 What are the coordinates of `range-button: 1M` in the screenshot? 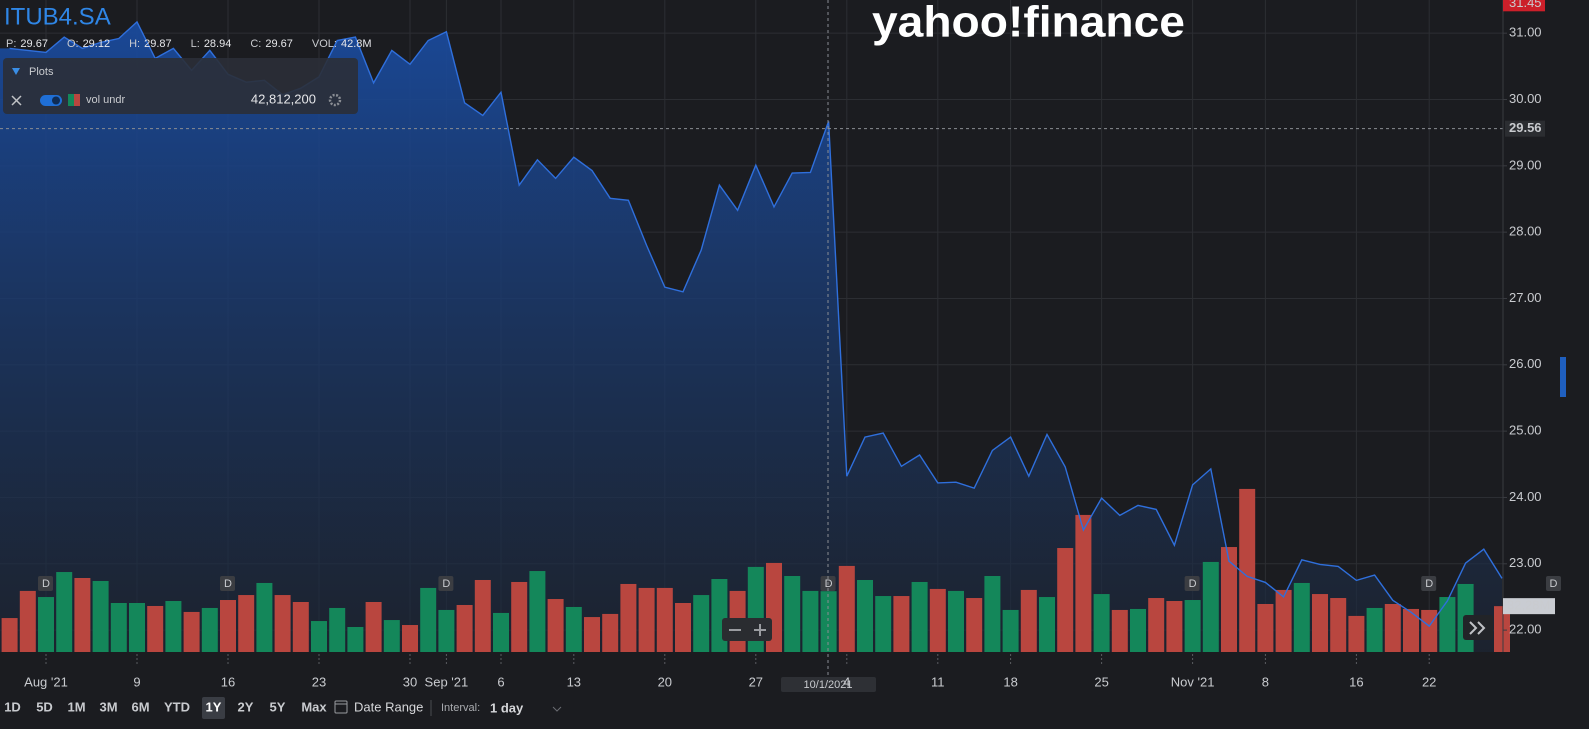 It's located at (76, 706).